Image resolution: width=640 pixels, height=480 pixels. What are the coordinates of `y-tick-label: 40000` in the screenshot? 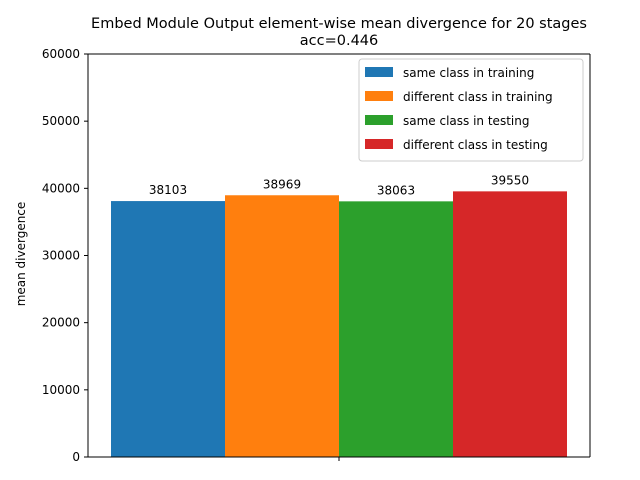 It's located at (61, 188).